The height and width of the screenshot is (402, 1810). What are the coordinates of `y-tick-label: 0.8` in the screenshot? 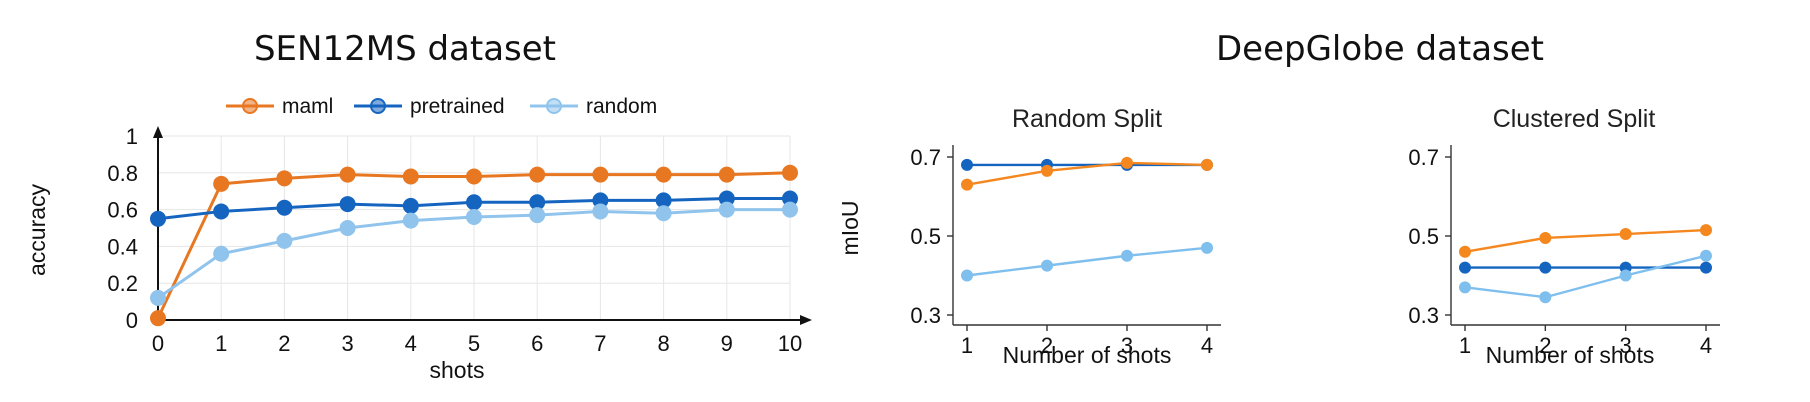 It's located at (122, 173).